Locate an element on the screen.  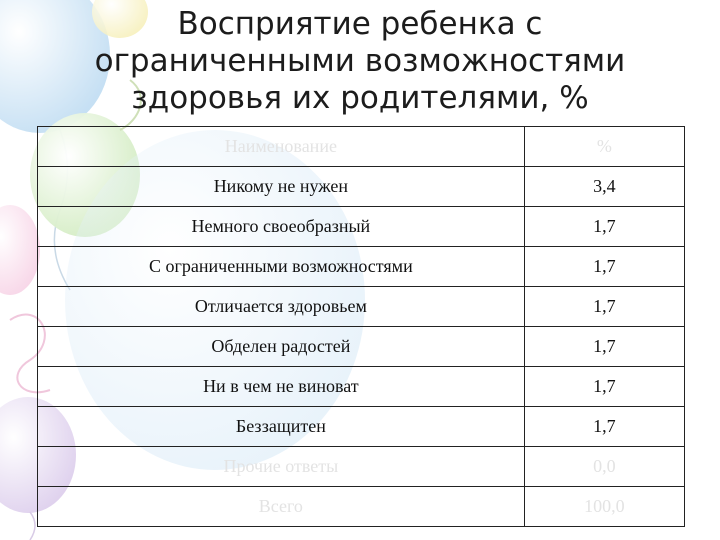
table-row: Отличается здоровьем 1,7 is located at coordinates (361, 306).